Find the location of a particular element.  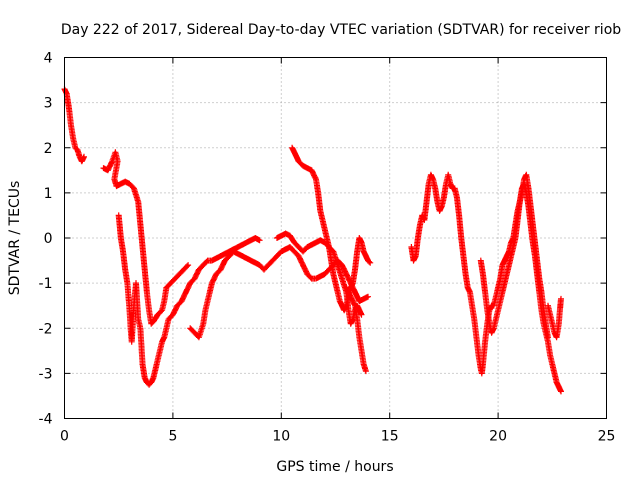

y-tick-label: -2 is located at coordinates (46, 329).